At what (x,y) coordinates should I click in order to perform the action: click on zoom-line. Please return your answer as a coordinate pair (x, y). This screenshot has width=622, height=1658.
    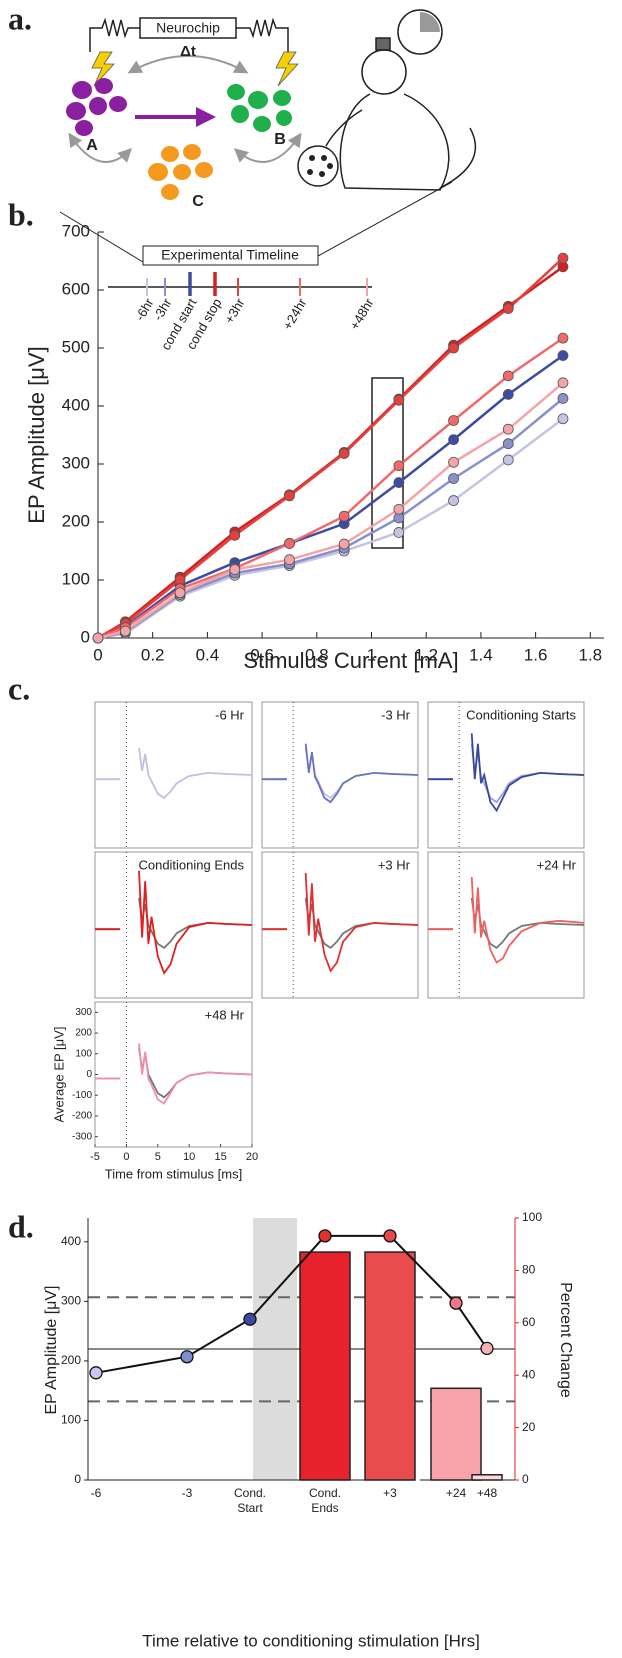
    Looking at the image, I should click on (385, 219).